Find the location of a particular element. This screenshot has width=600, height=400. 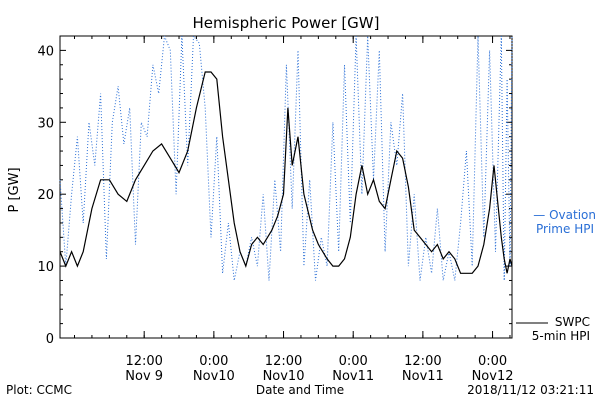

x-tick-label-date: Nov 9 is located at coordinates (144, 376).